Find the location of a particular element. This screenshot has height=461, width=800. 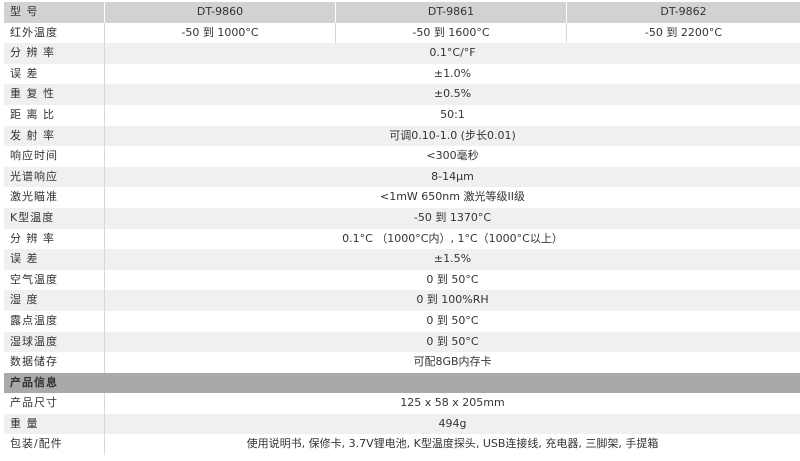

row-label: 红外温度 is located at coordinates (54, 33).